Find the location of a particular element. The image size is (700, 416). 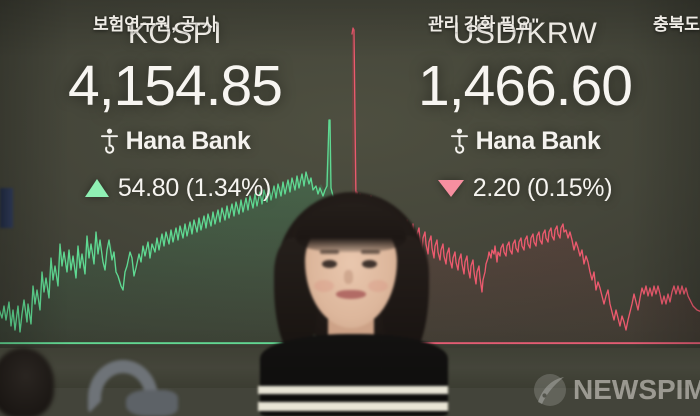

usdkrw-baseline is located at coordinates (526, 343).